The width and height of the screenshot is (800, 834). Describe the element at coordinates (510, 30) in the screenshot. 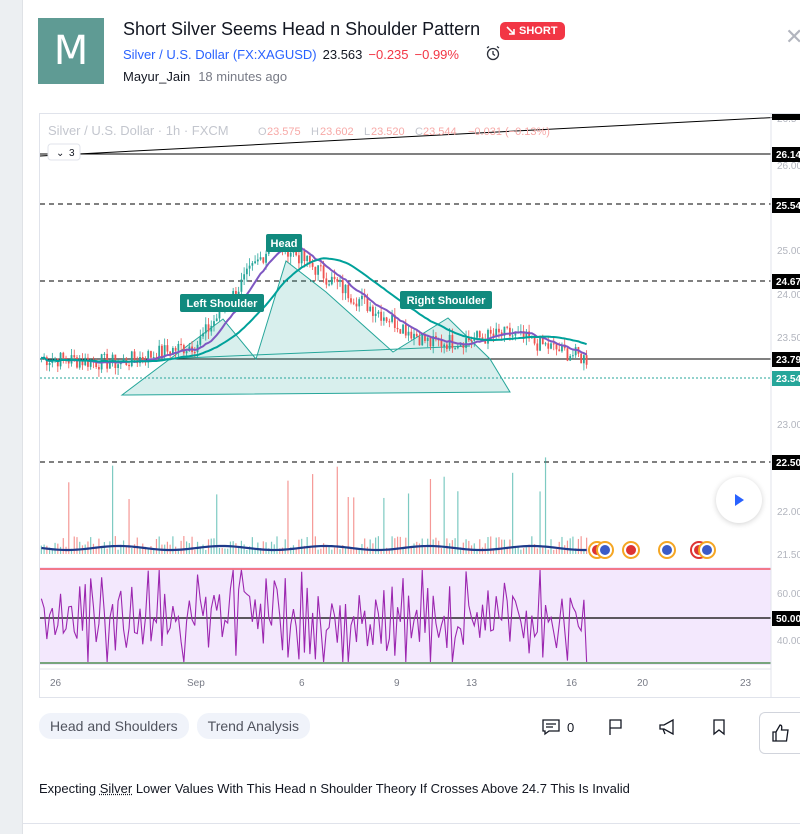

I see `arrow-down-right-icon` at that location.